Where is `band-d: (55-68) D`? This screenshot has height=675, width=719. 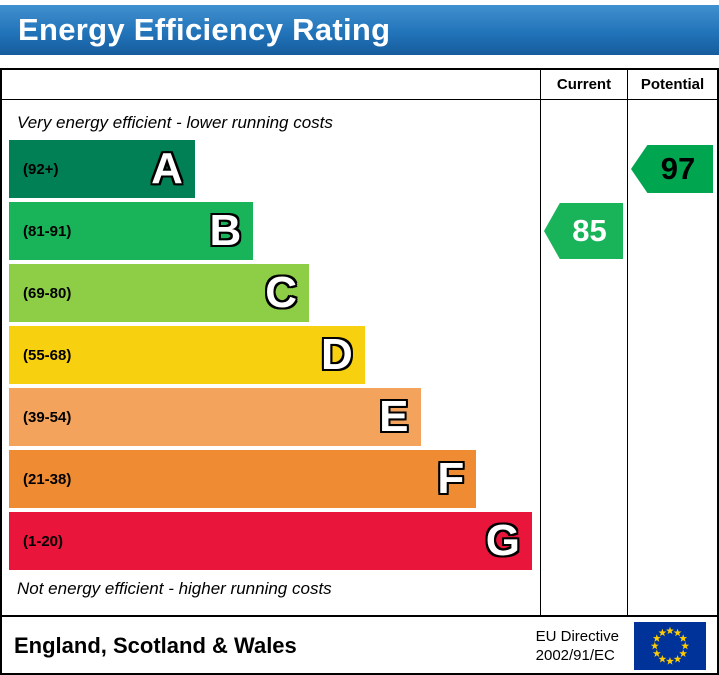 band-d: (55-68) D is located at coordinates (187, 355).